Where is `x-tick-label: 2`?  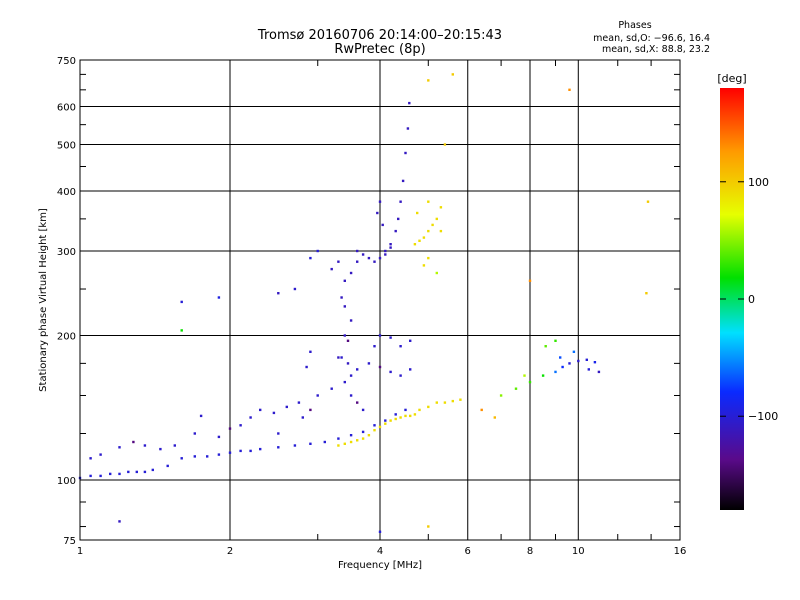 x-tick-label: 2 is located at coordinates (230, 551).